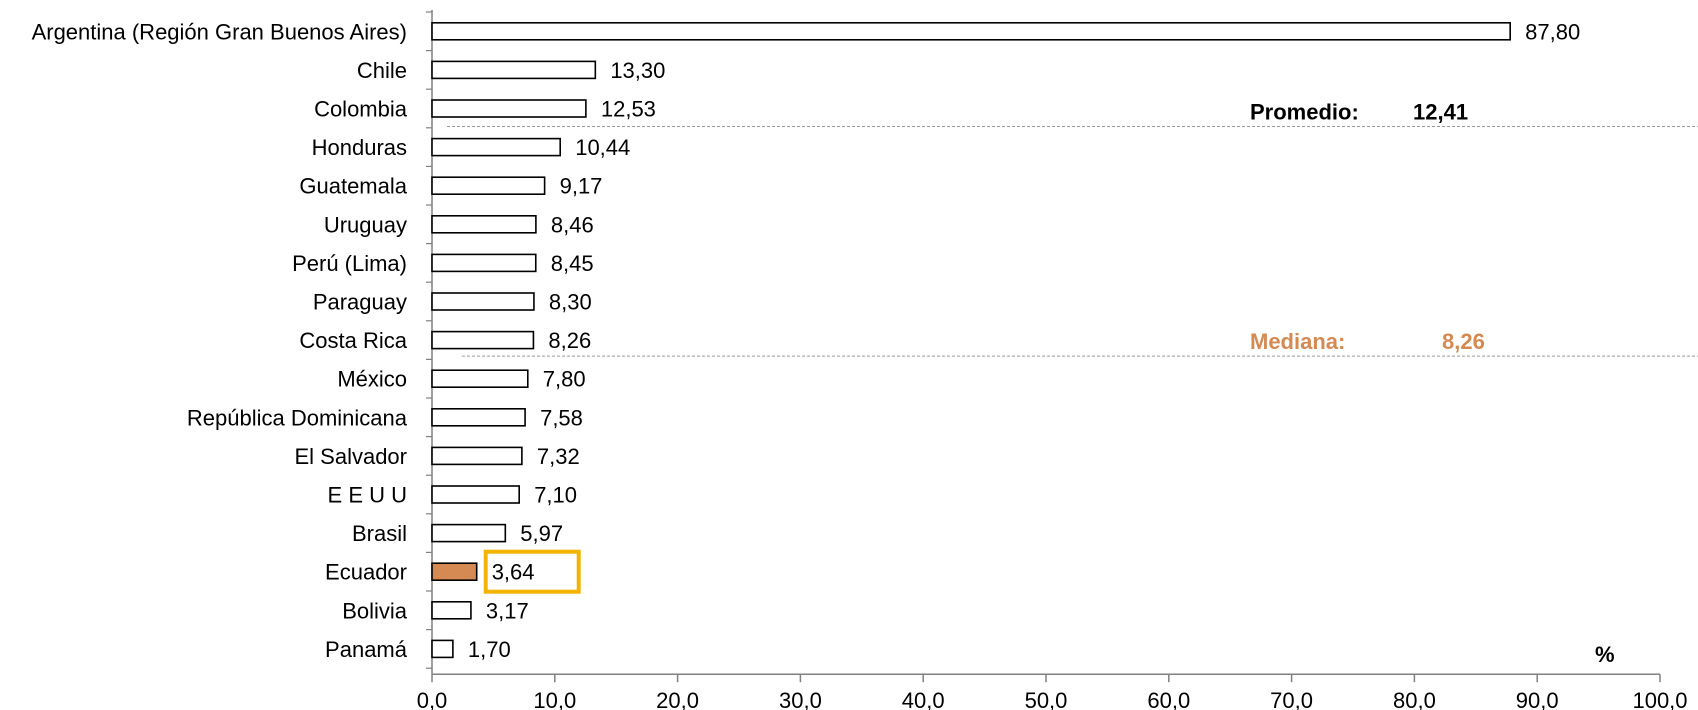 This screenshot has height=710, width=1698. I want to click on data-label: 12,53, so click(628, 109).